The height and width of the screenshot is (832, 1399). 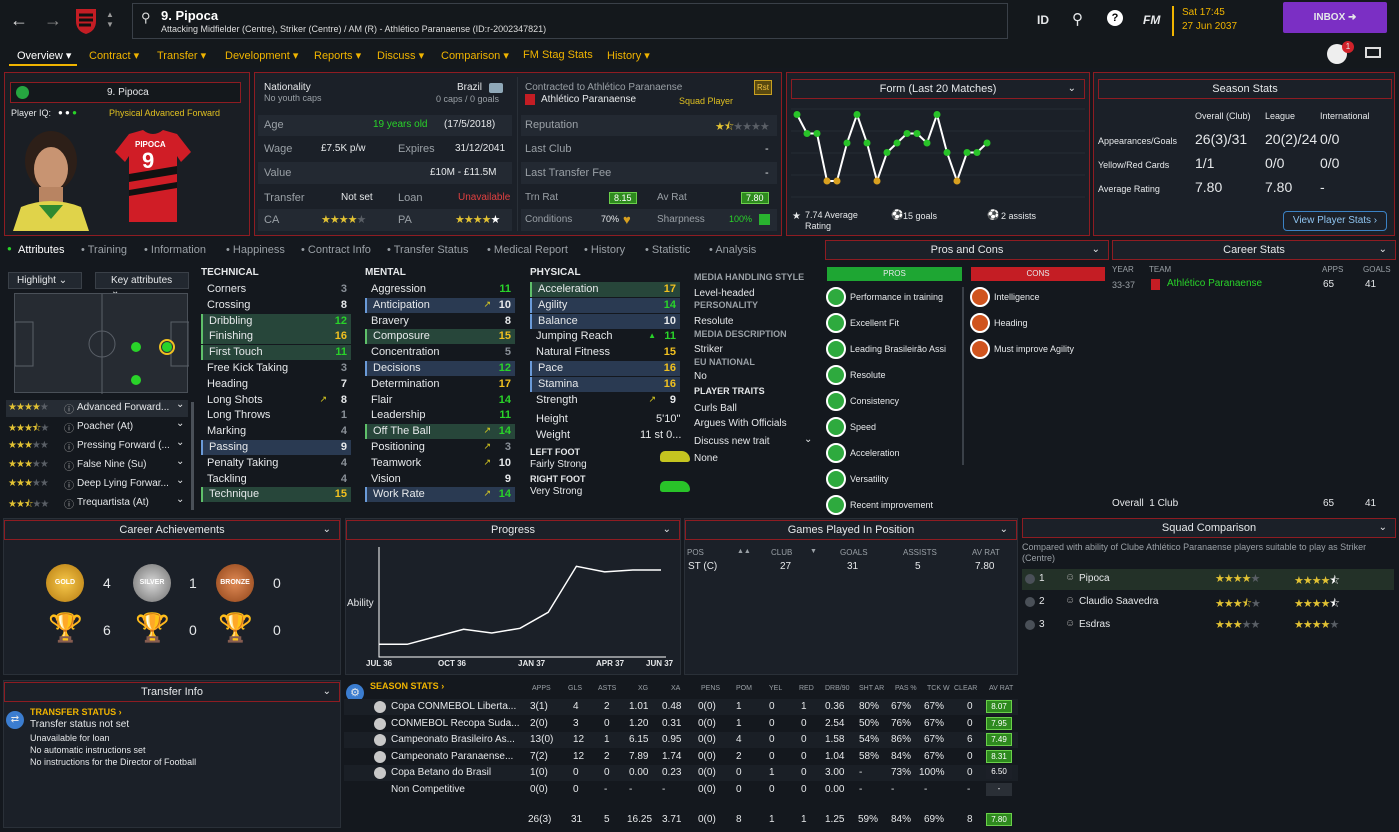 What do you see at coordinates (963, 376) in the screenshot?
I see `pros-scrollbar` at bounding box center [963, 376].